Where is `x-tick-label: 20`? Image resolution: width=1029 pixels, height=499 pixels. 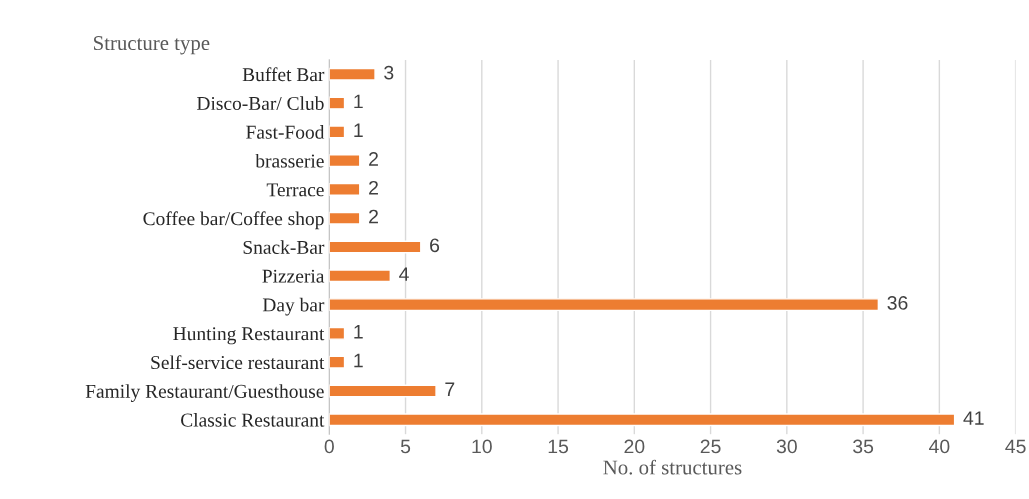 x-tick-label: 20 is located at coordinates (634, 446).